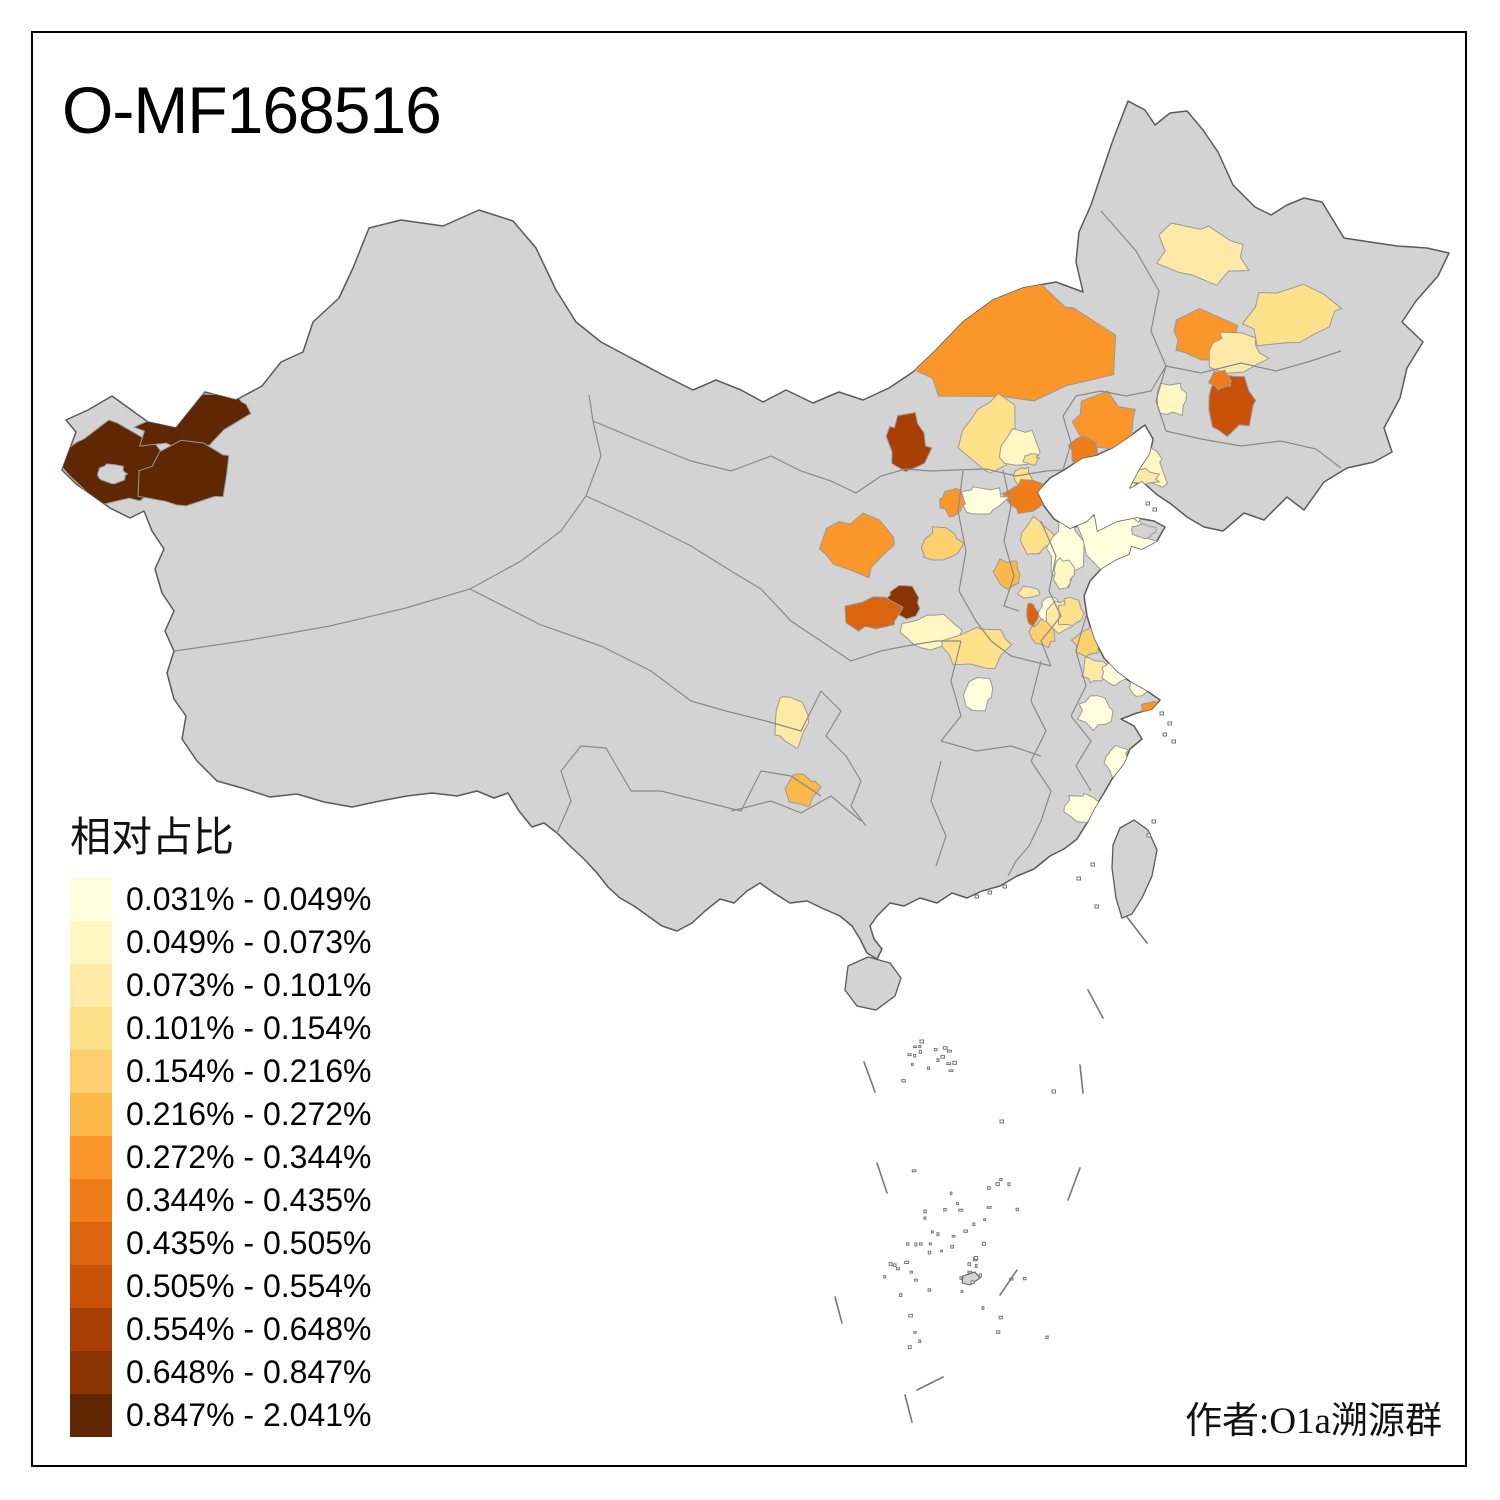 The width and height of the screenshot is (1500, 1500). What do you see at coordinates (874, 614) in the screenshot?
I see `map-region-longnan-red` at bounding box center [874, 614].